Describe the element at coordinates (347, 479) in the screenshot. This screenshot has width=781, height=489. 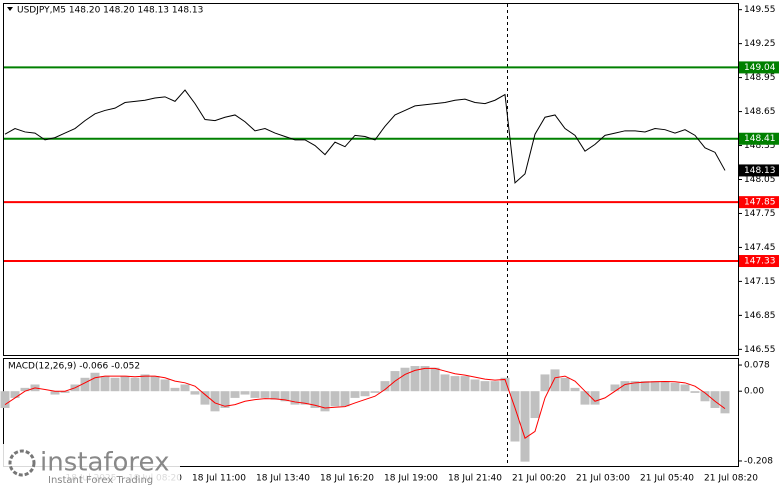
I see `x-tick-label: 18 Jul 16:20` at that location.